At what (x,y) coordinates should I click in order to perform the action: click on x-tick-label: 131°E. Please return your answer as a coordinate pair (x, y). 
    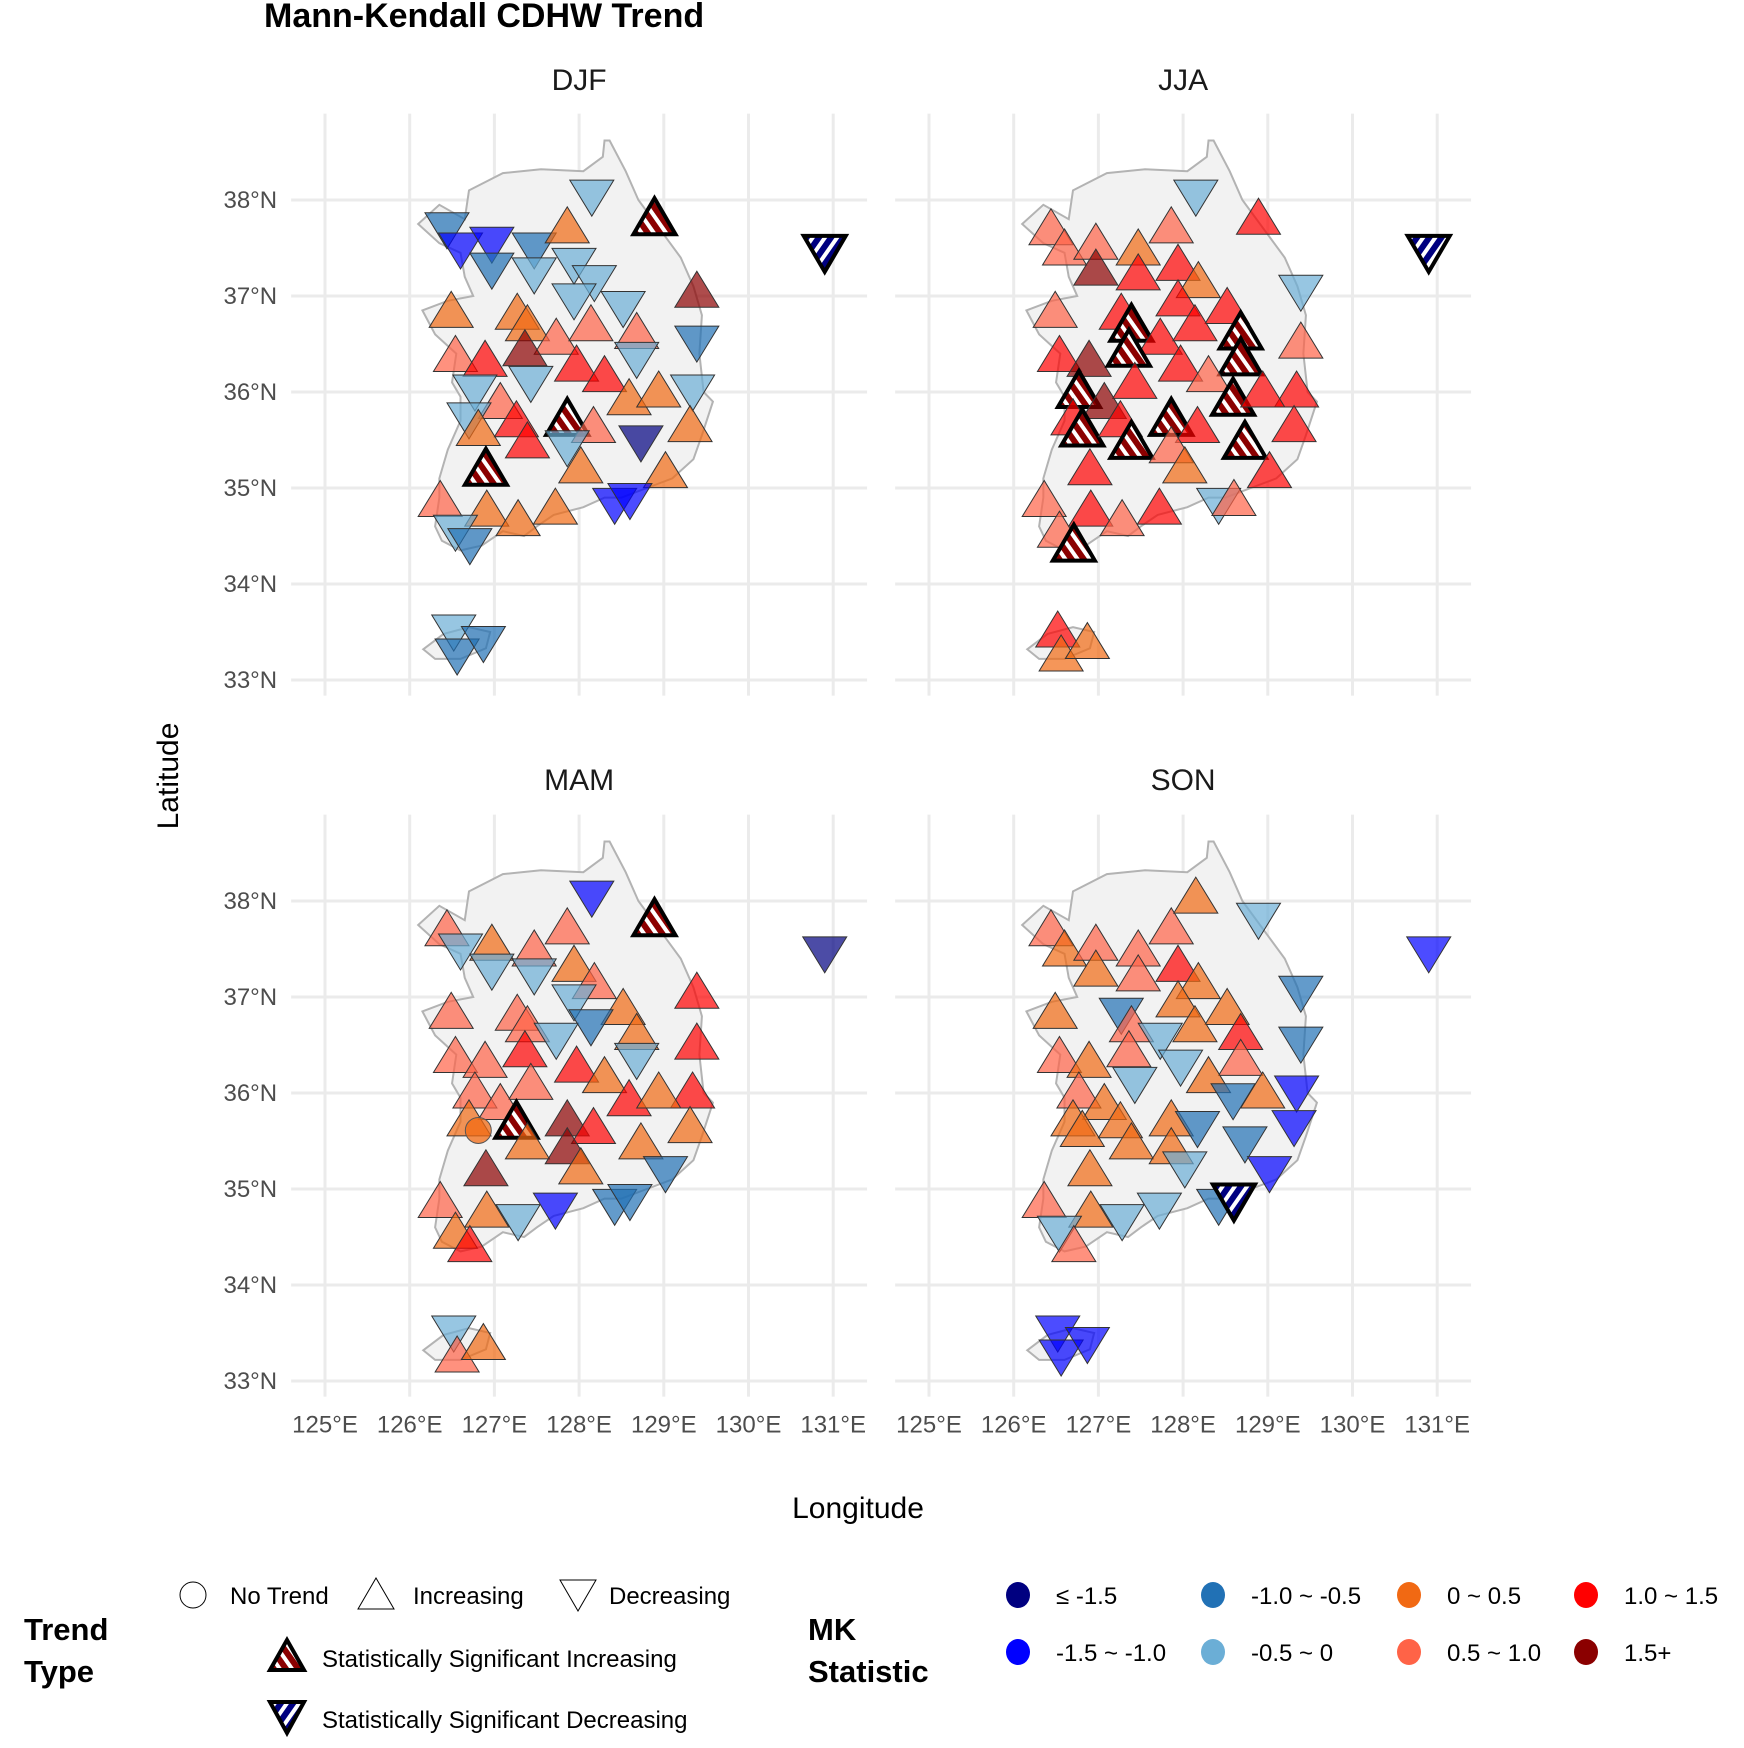
    Looking at the image, I should click on (1437, 1425).